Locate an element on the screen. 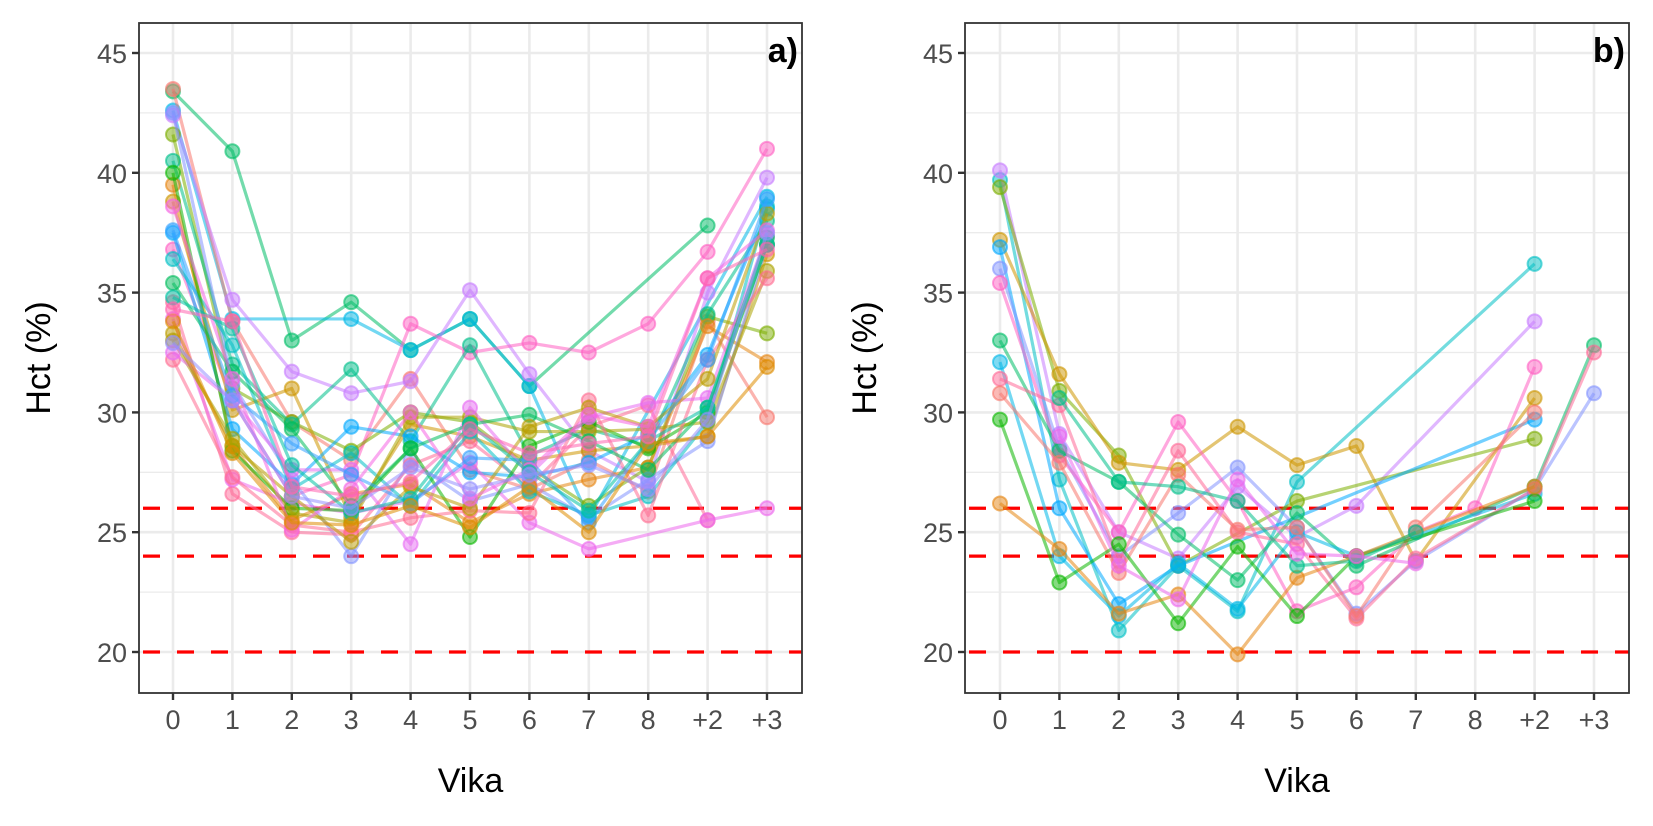 This screenshot has height=826, width=1653. series-line is located at coordinates (1267, 522).